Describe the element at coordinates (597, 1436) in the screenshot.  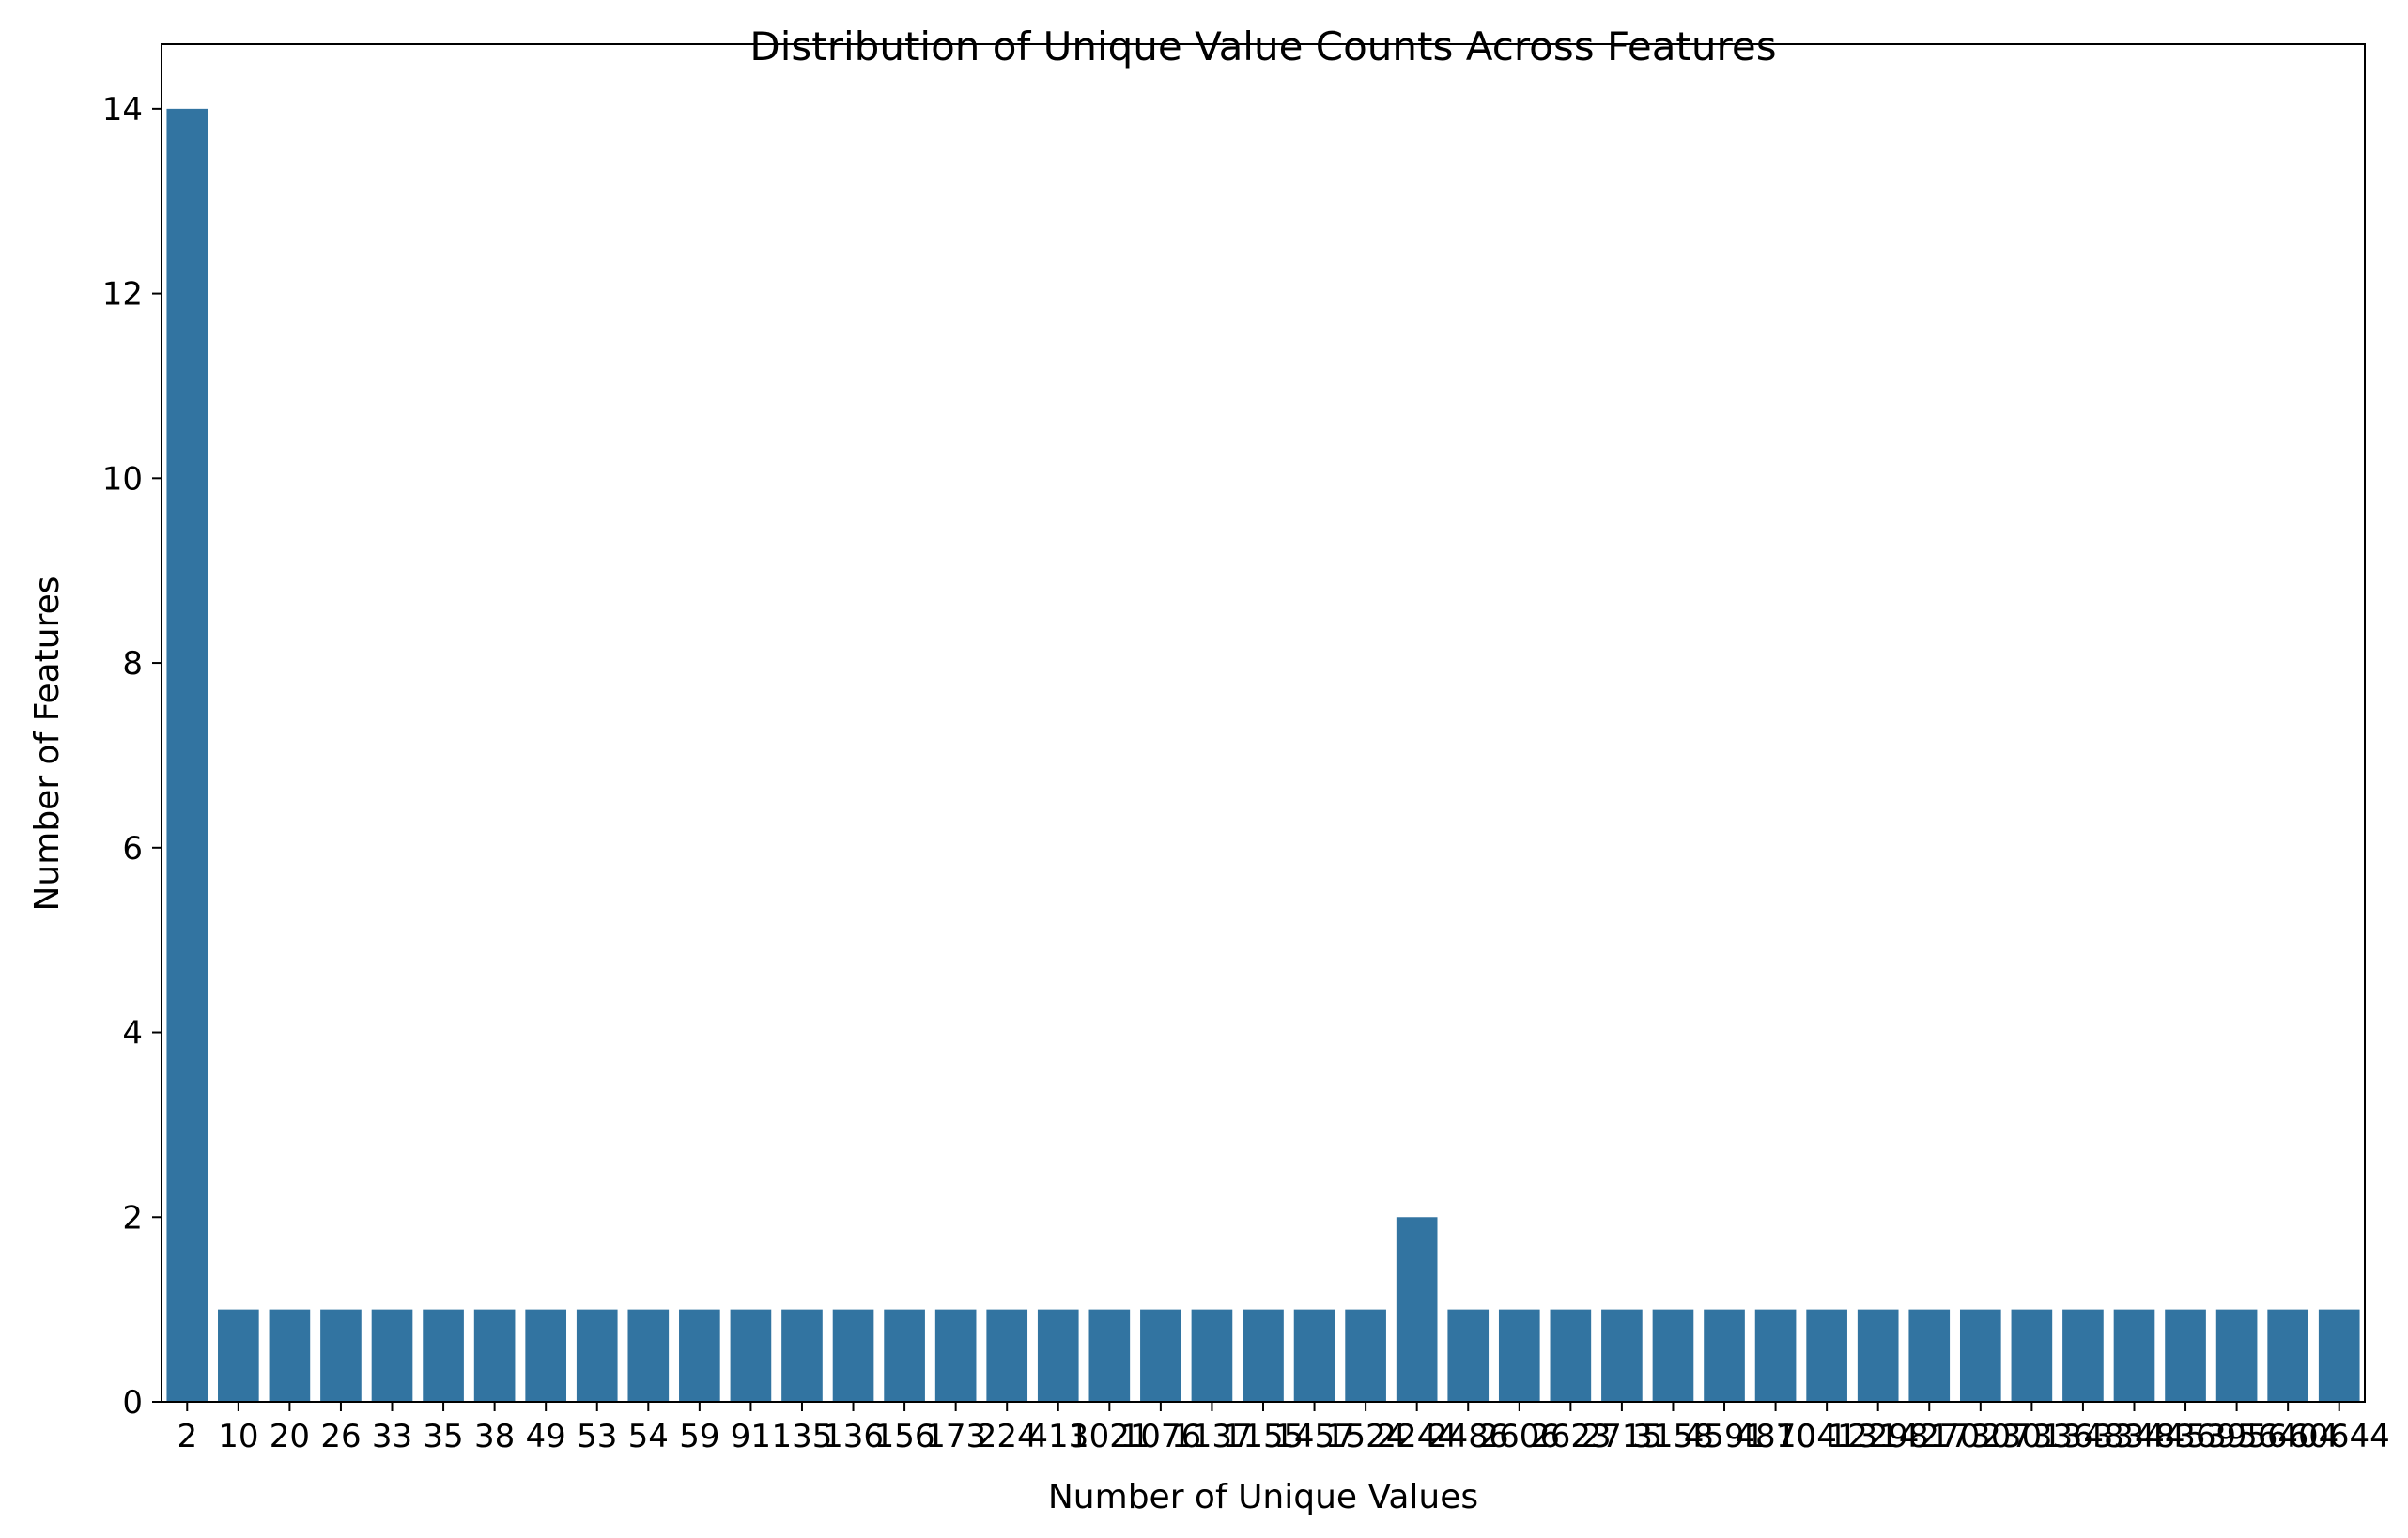
I see `x-tick-label: 53` at that location.